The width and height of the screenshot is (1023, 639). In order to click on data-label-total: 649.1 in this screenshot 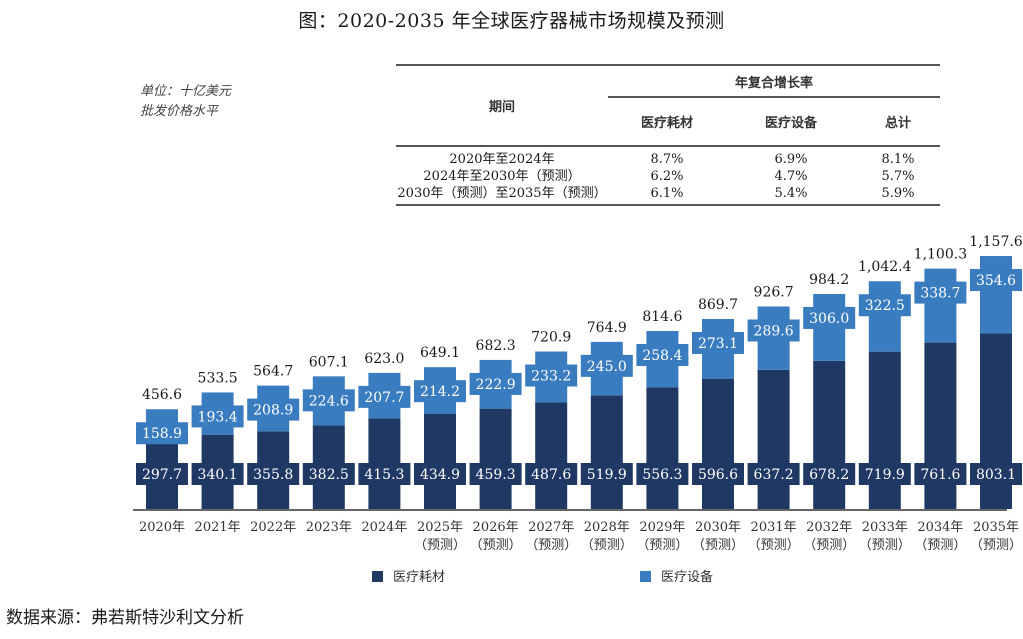, I will do `click(440, 353)`.